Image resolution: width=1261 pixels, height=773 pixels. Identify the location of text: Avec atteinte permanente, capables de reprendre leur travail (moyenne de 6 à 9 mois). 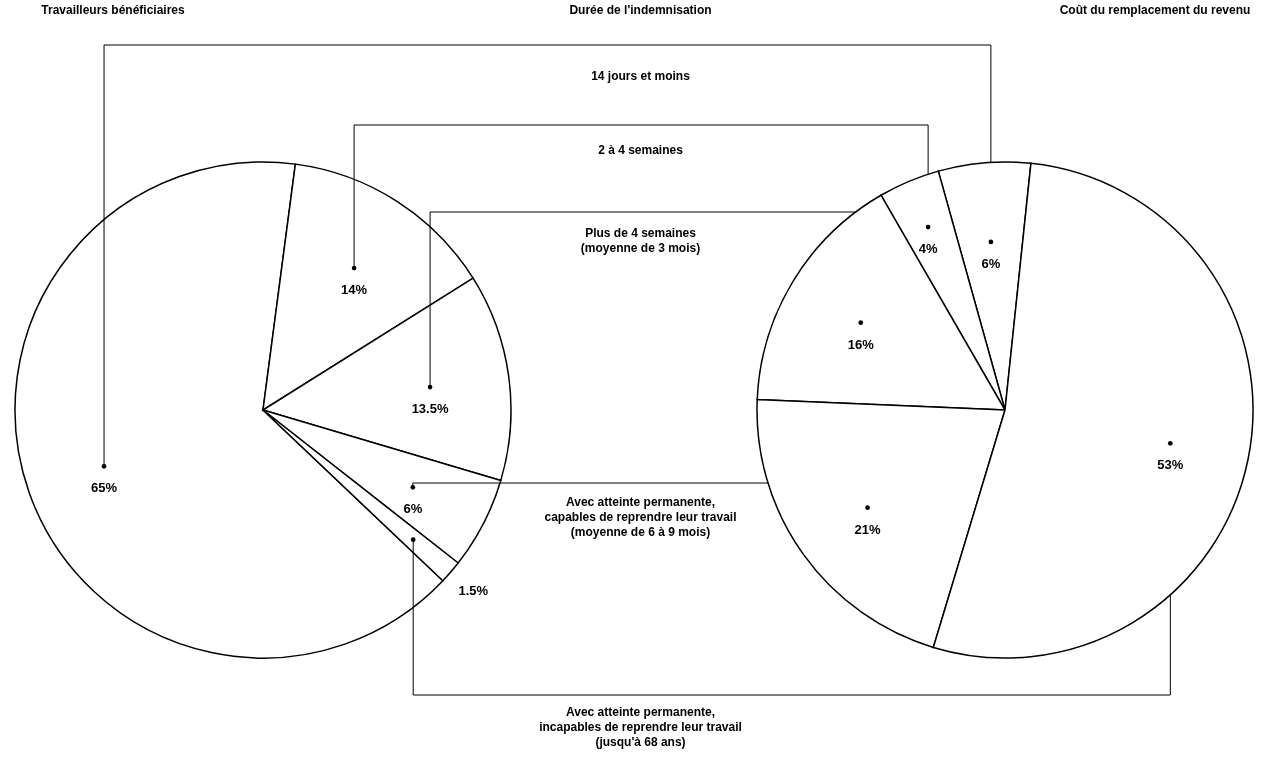
(640, 517).